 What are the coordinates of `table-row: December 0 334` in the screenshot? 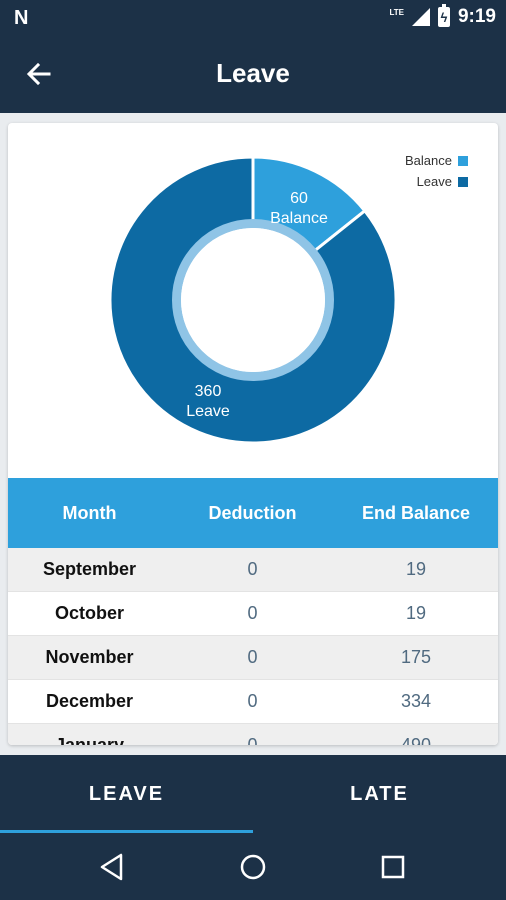 It's located at (253, 702).